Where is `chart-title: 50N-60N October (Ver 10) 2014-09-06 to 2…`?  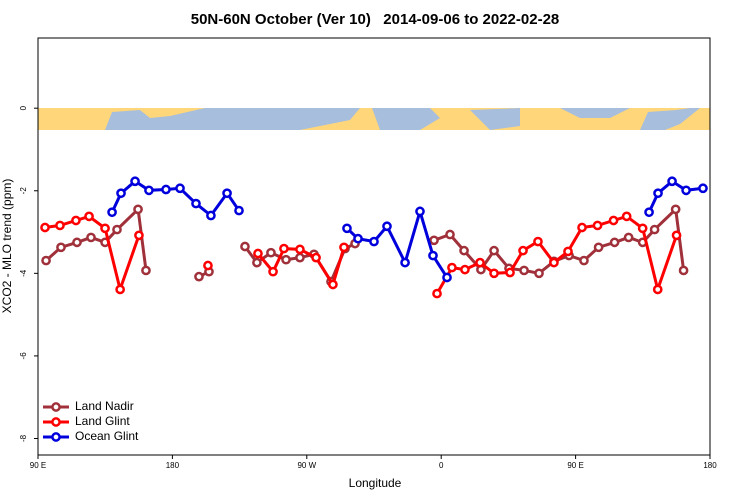 chart-title: 50N-60N October (Ver 10) 2014-09-06 to 2… is located at coordinates (375, 19).